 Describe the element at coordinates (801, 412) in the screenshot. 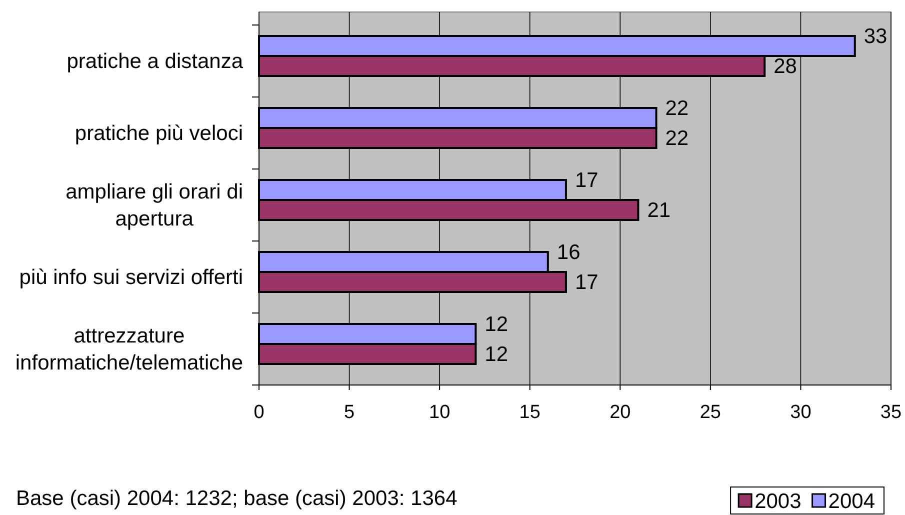

I see `x-tick-label: 30` at that location.